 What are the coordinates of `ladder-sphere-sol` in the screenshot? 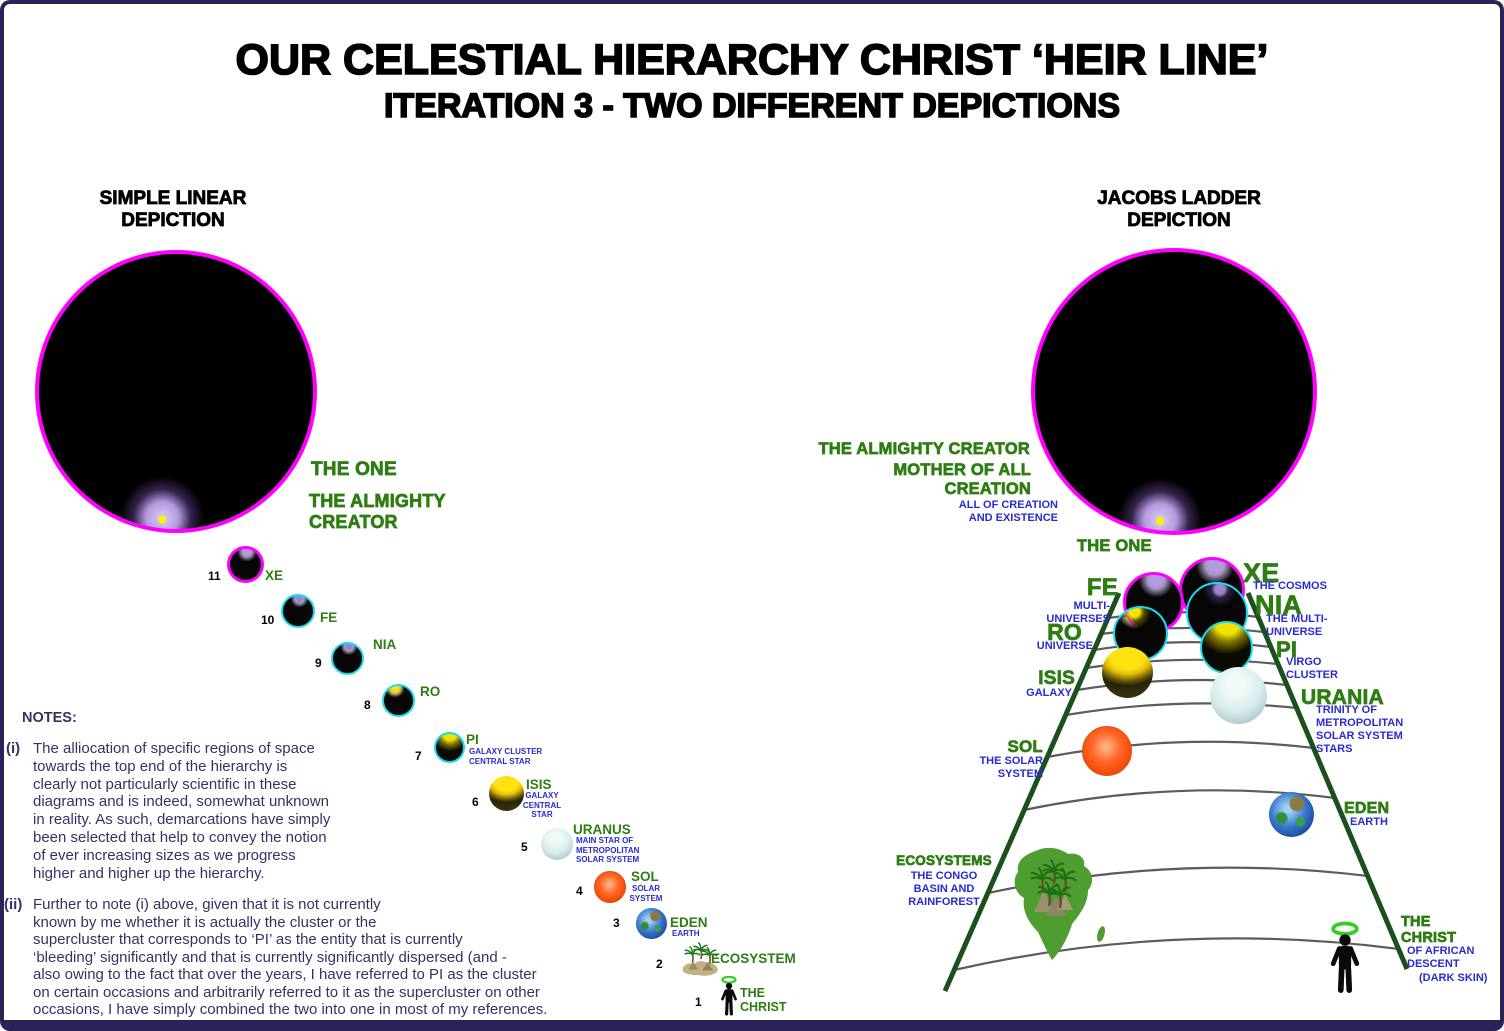 It's located at (1107, 751).